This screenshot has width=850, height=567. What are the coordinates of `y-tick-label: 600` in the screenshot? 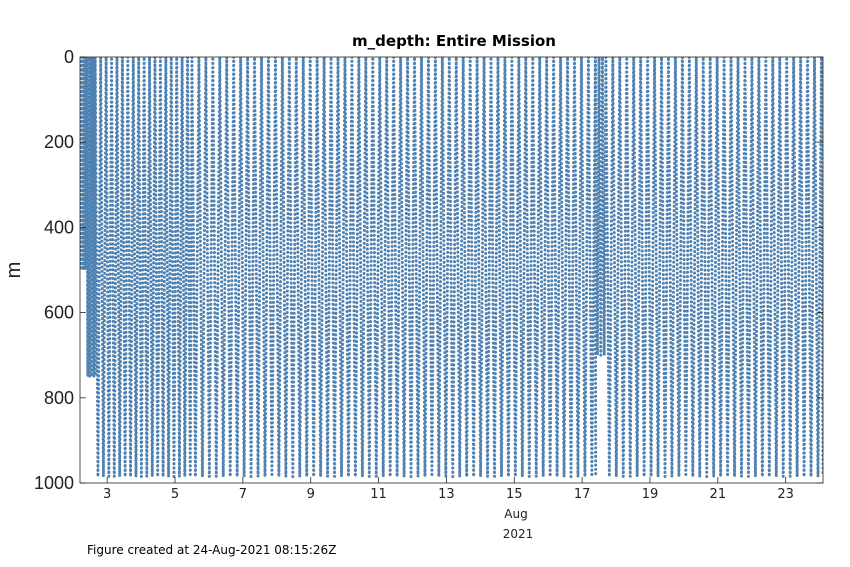 It's located at (59, 313).